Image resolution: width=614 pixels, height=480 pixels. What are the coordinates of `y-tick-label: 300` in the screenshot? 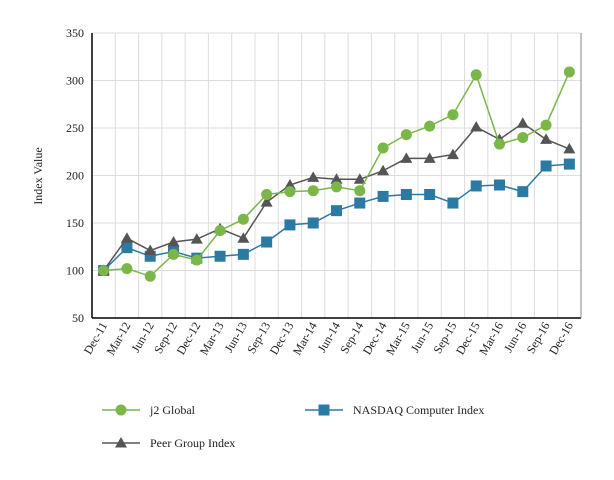 It's located at (75, 81).